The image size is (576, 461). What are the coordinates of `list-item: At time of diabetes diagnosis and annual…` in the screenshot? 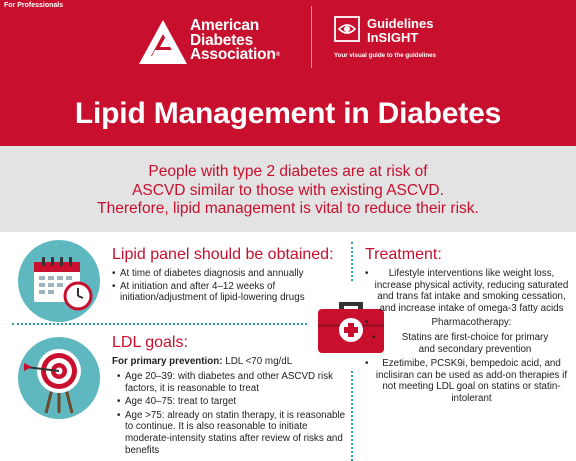 It's located at (227, 274).